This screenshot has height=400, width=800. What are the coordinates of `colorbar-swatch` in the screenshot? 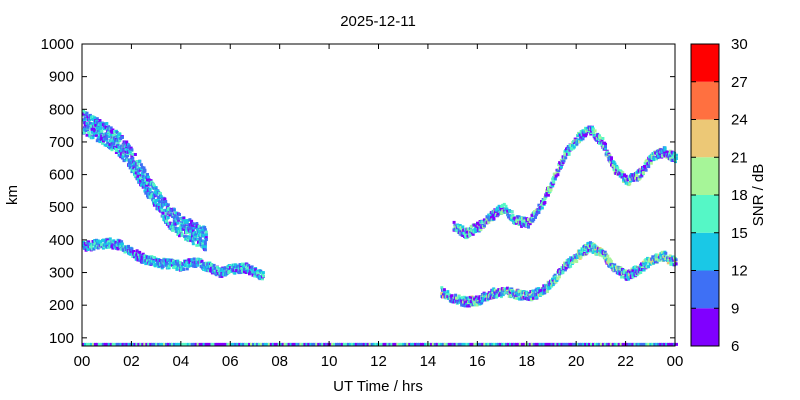 It's located at (705, 138).